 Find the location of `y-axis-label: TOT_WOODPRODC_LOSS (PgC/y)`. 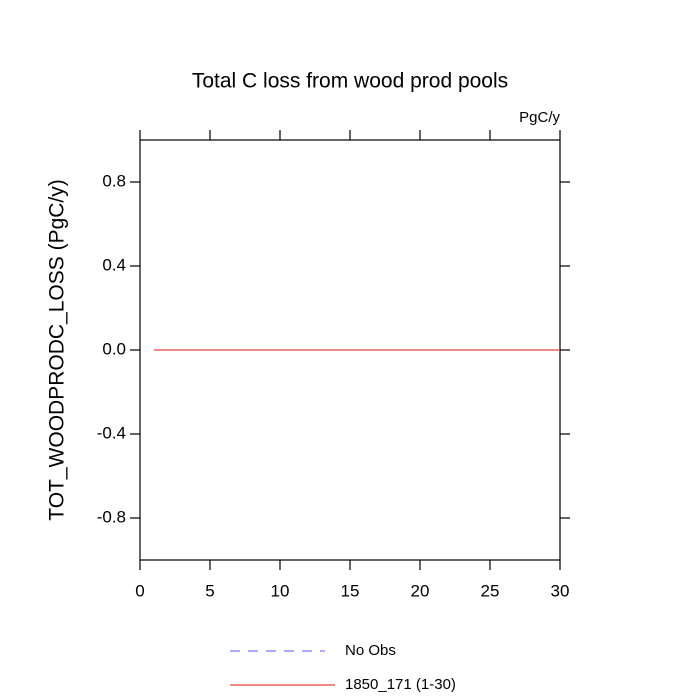

y-axis-label: TOT_WOODPRODC_LOSS (PgC/y) is located at coordinates (57, 350).